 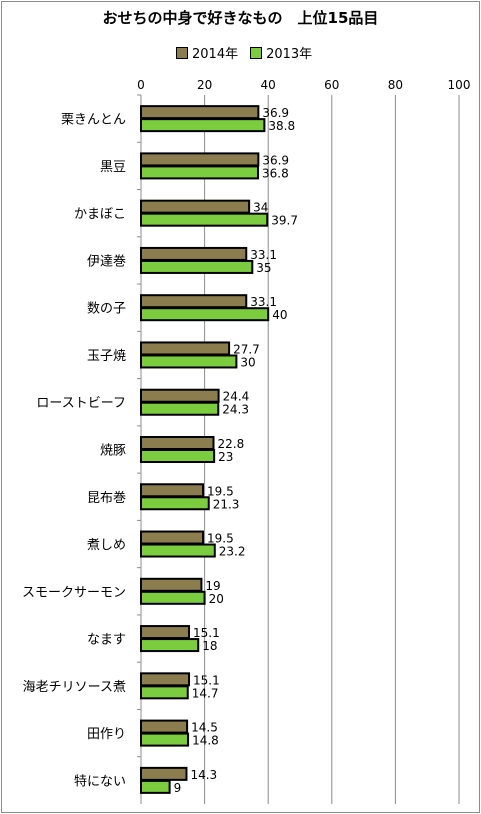 What do you see at coordinates (220, 539) in the screenshot?
I see `data-label-2014-9: 19.5` at bounding box center [220, 539].